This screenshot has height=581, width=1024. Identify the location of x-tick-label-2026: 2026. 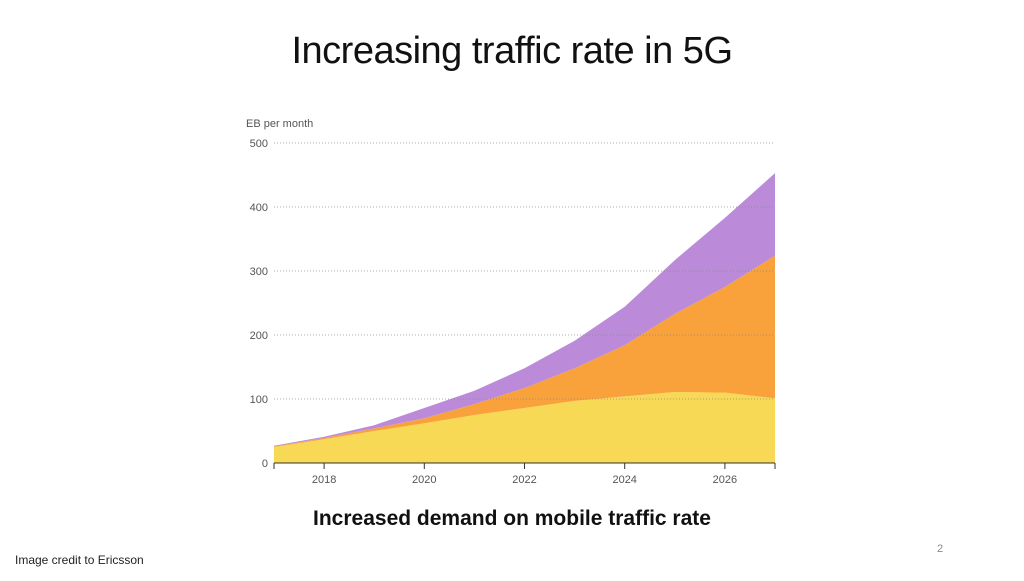
(725, 480).